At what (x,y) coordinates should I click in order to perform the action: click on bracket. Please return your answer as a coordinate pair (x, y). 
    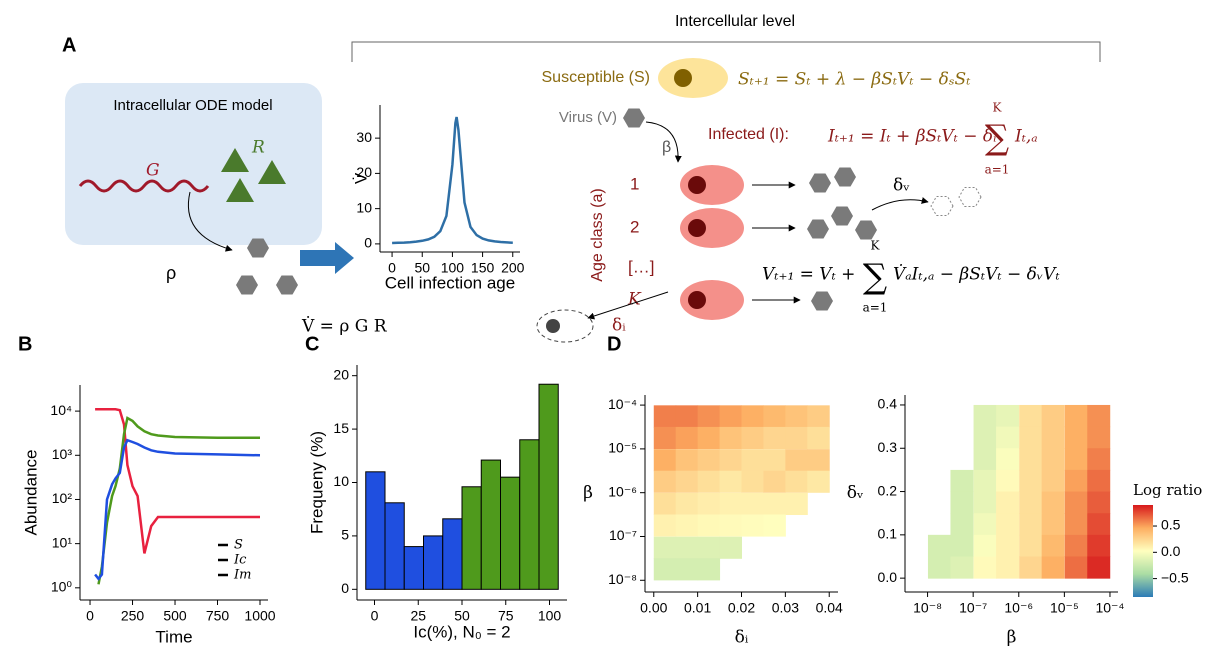
    Looking at the image, I should click on (726, 51).